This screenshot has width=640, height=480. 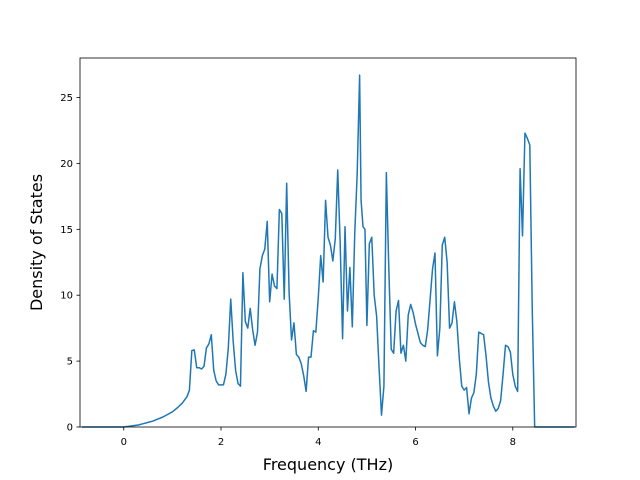 I want to click on x-tick-label: 8, so click(x=513, y=442).